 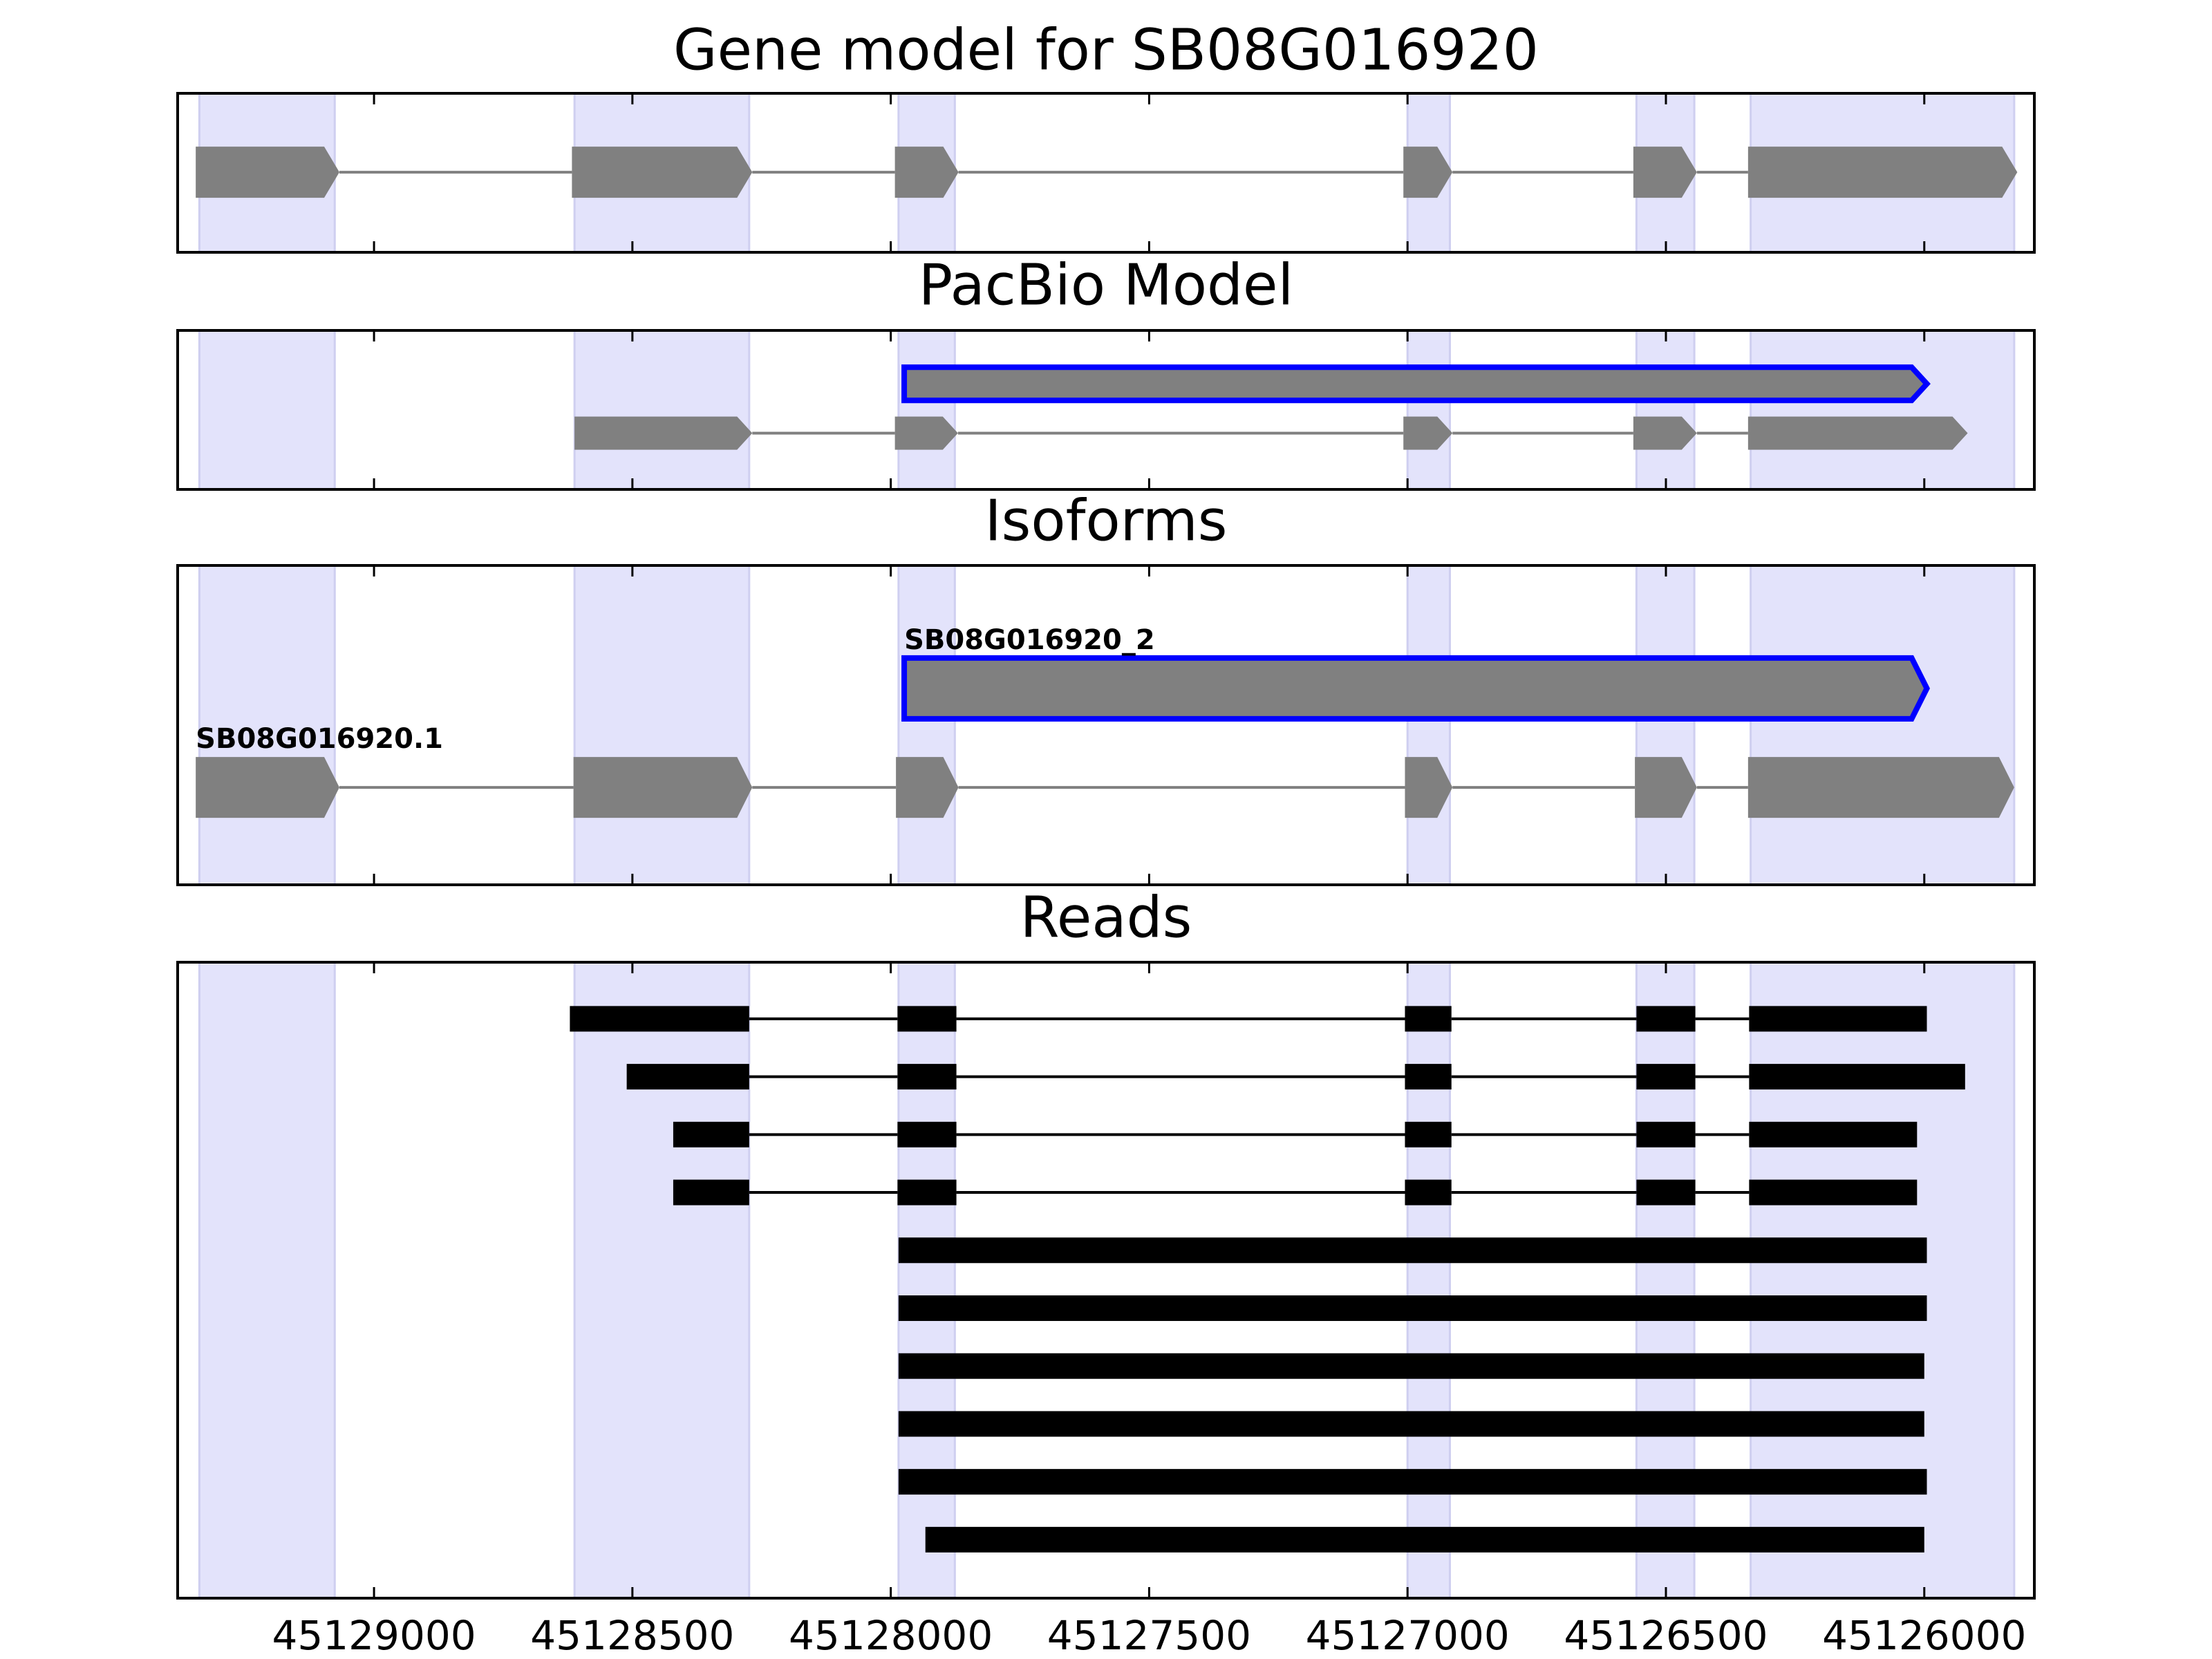 I want to click on x-tick-label: 45129000, so click(x=374, y=1635).